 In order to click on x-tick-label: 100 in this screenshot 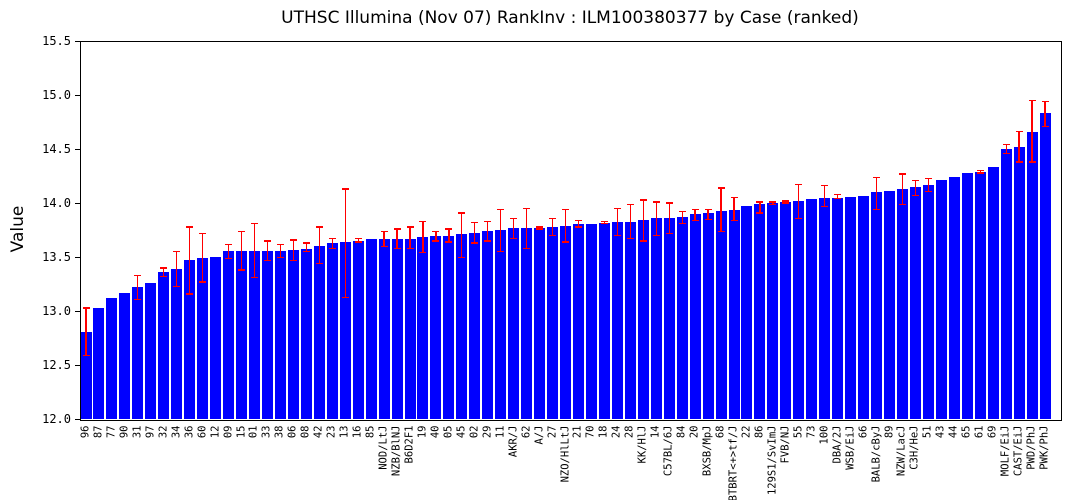, I will do `click(824, 435)`.